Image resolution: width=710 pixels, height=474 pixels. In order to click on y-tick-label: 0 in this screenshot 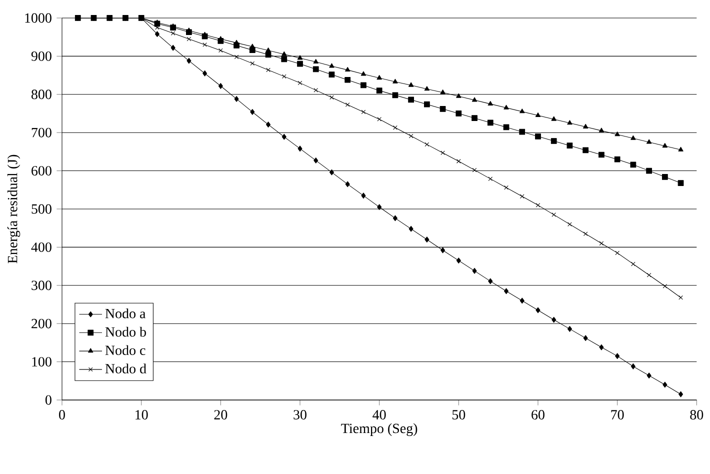, I will do `click(48, 400)`.